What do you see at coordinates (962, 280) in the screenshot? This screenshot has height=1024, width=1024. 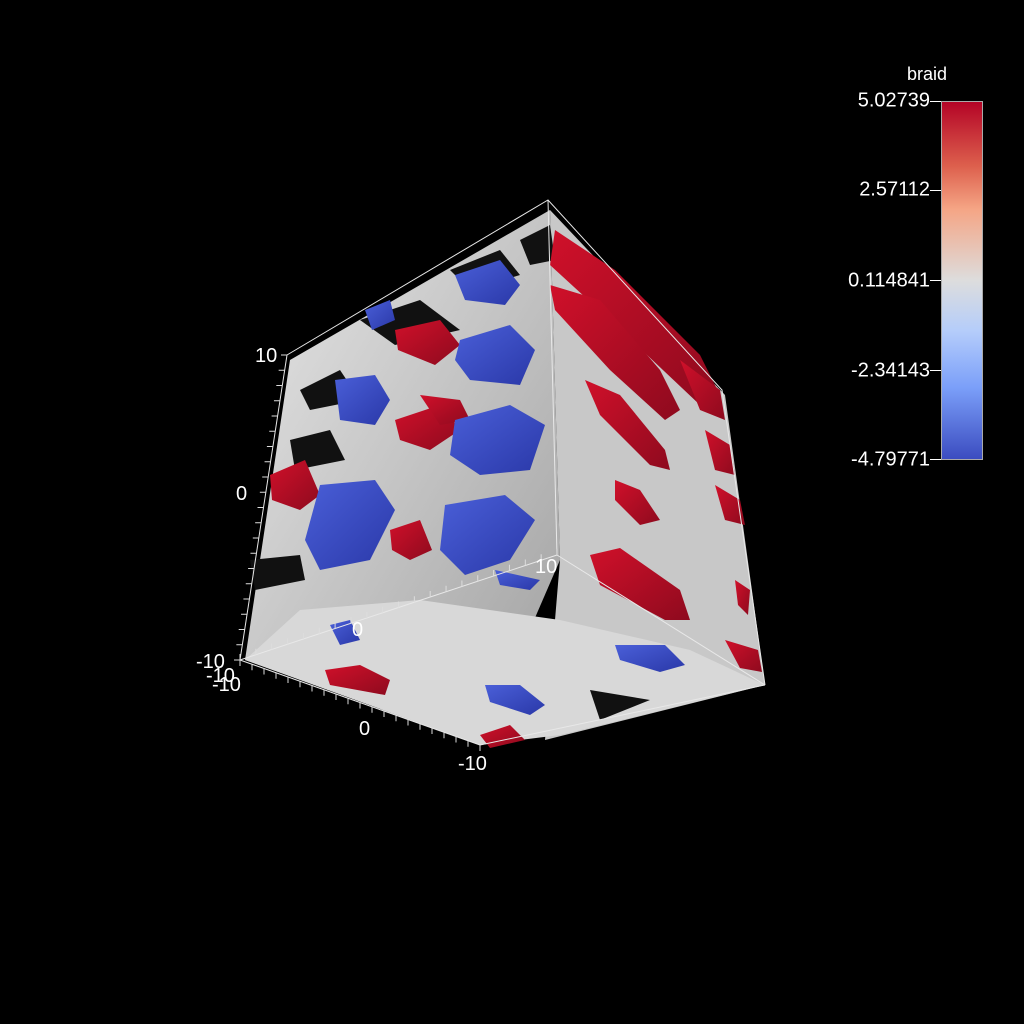 I see `legend-colorbar` at bounding box center [962, 280].